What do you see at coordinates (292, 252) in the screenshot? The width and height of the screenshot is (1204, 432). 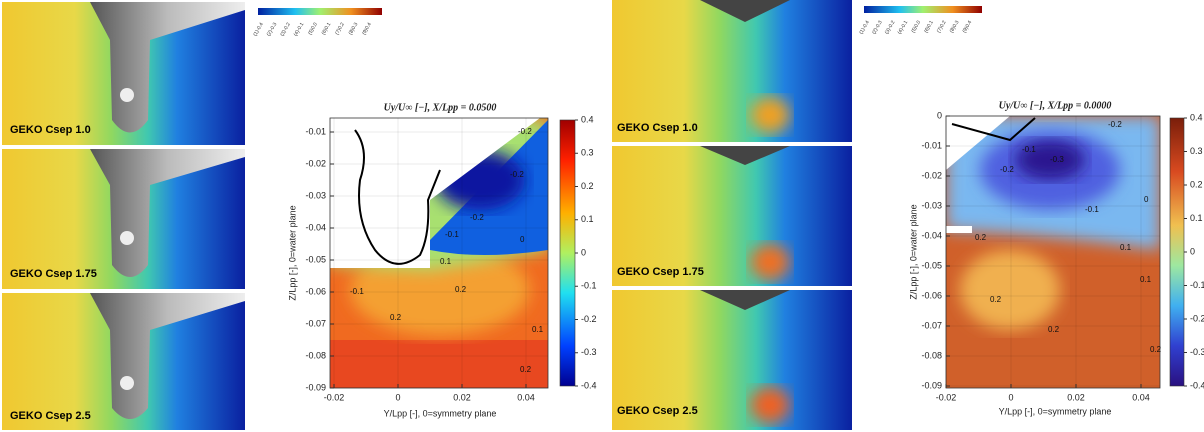 I see `y-axis-label: Z/Lpp [-], 0=water plane` at bounding box center [292, 252].